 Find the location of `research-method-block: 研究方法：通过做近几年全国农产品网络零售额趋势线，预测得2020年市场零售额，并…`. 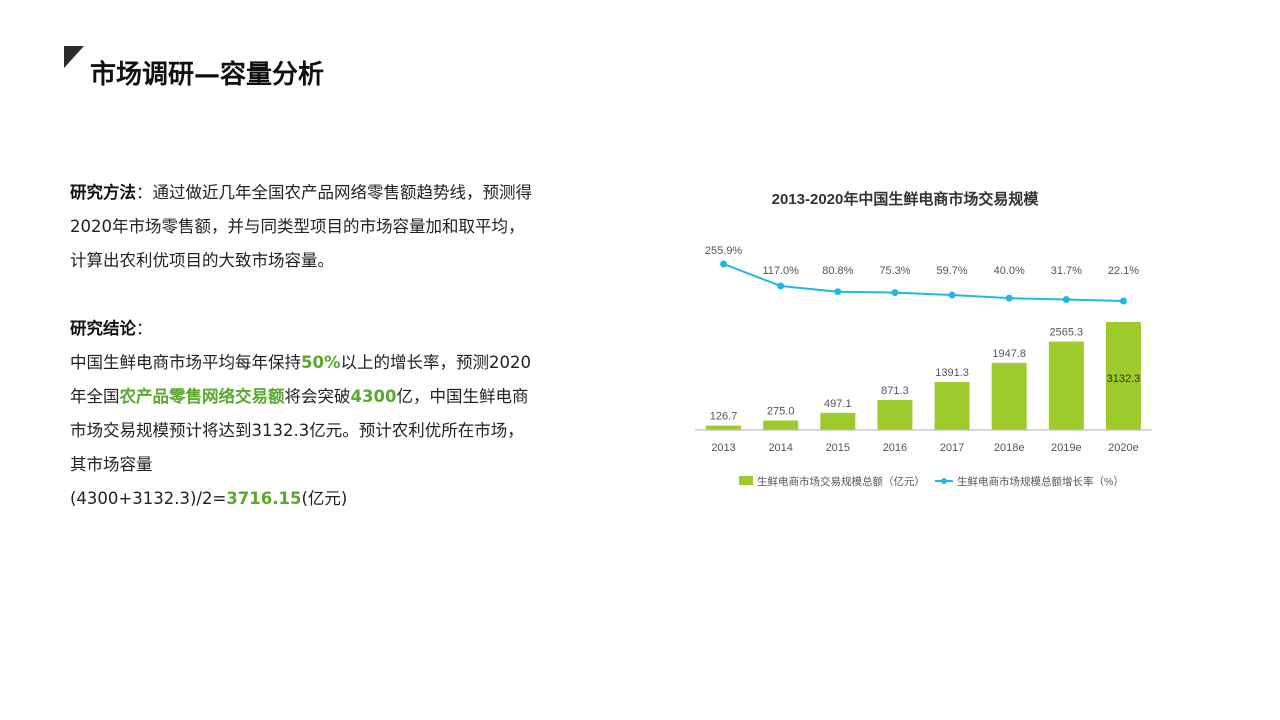

research-method-block: 研究方法：通过做近几年全国农产品网络零售额趋势线，预测得2020年市场零售额，并… is located at coordinates (305, 227).